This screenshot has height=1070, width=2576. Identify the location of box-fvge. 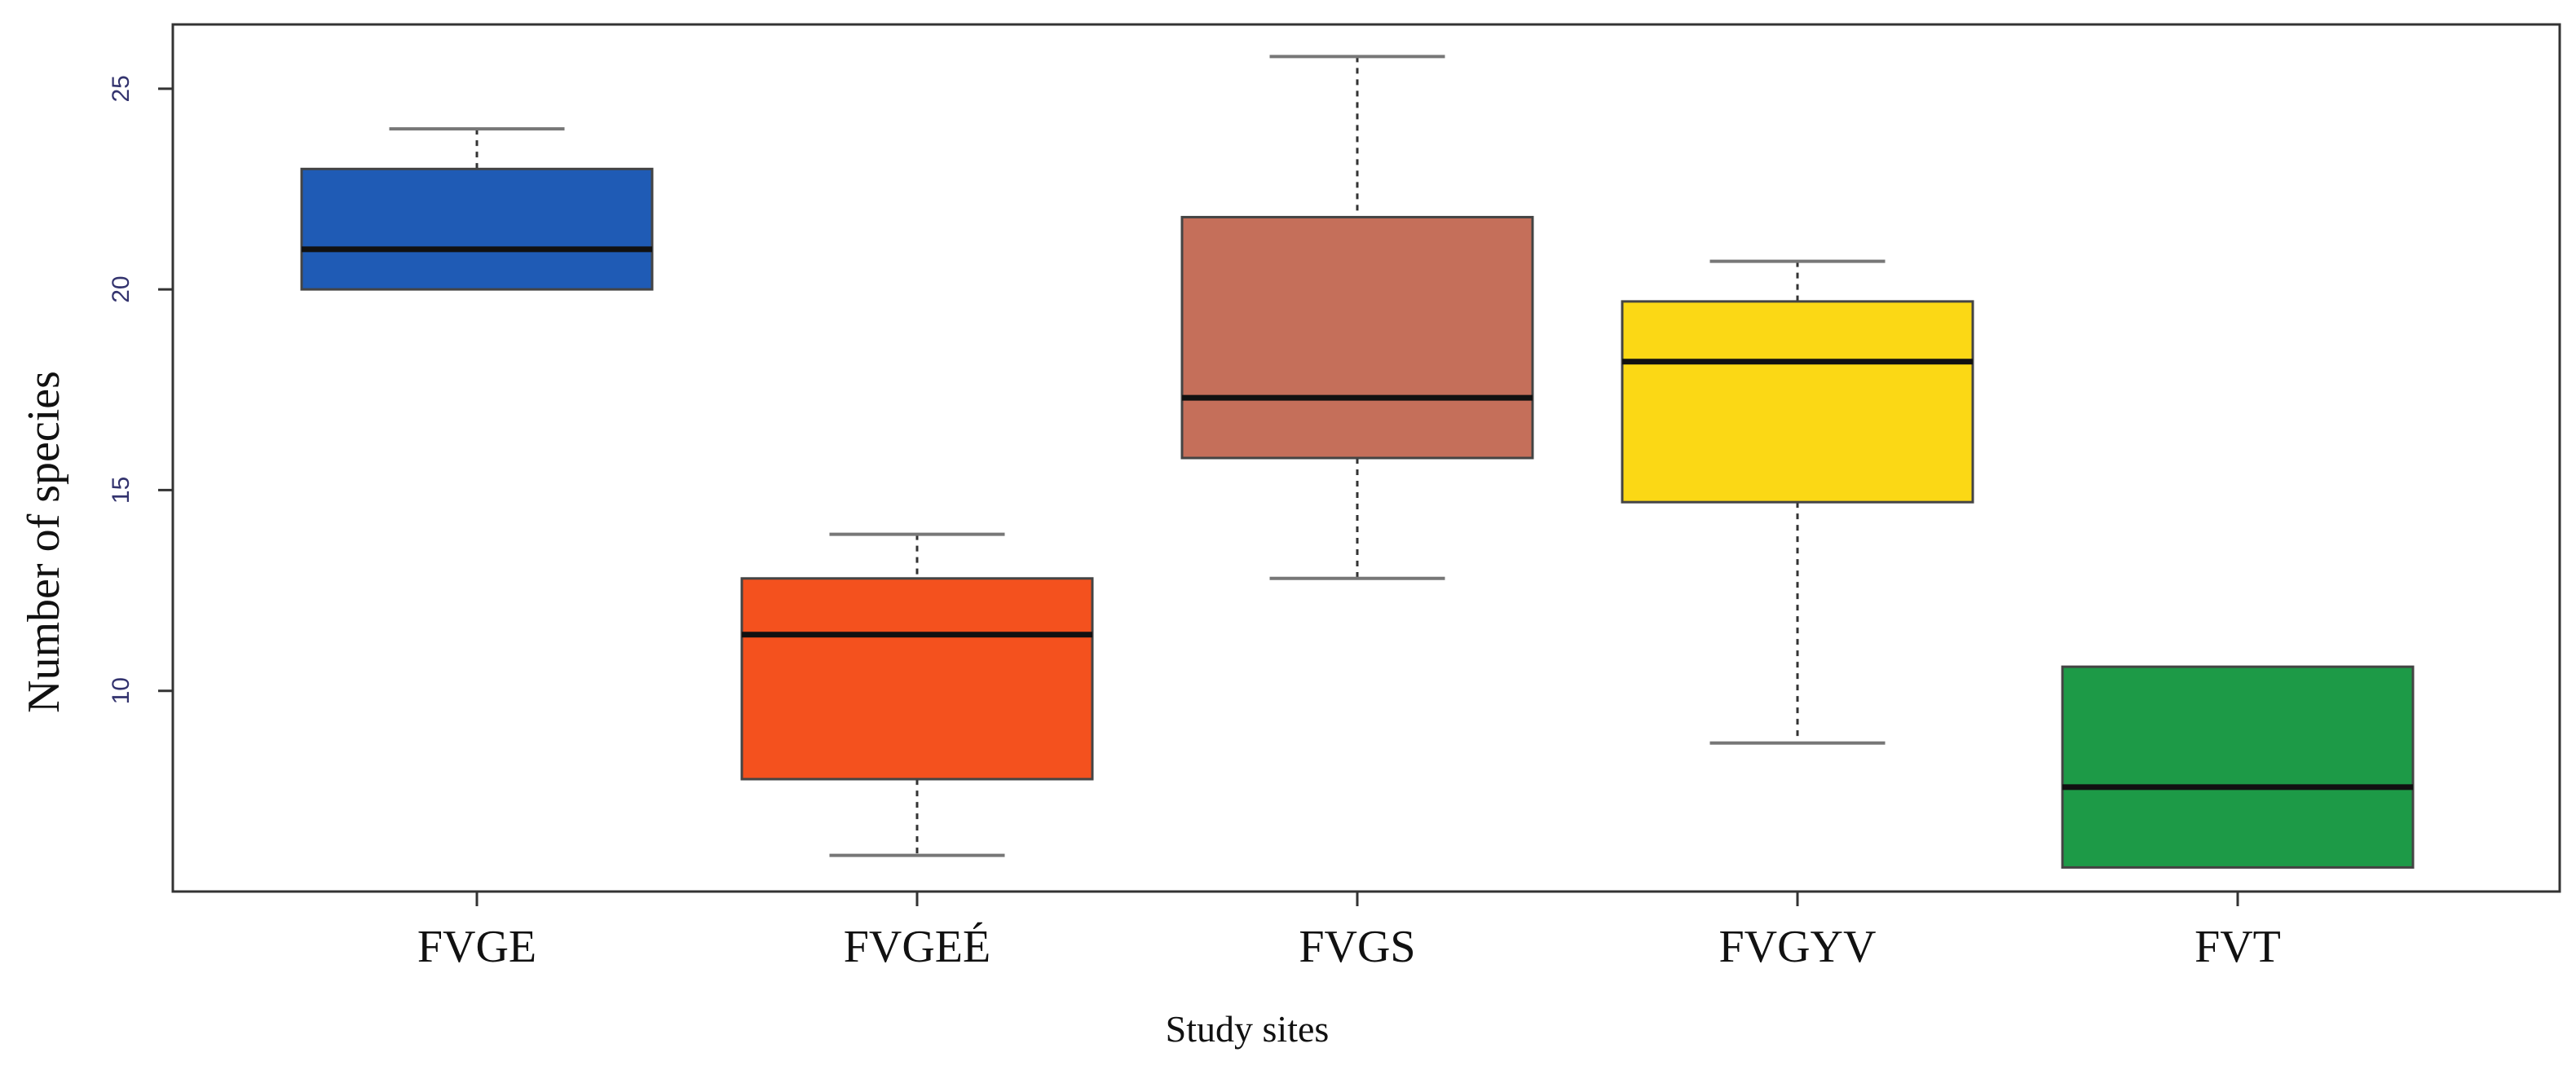
(477, 209).